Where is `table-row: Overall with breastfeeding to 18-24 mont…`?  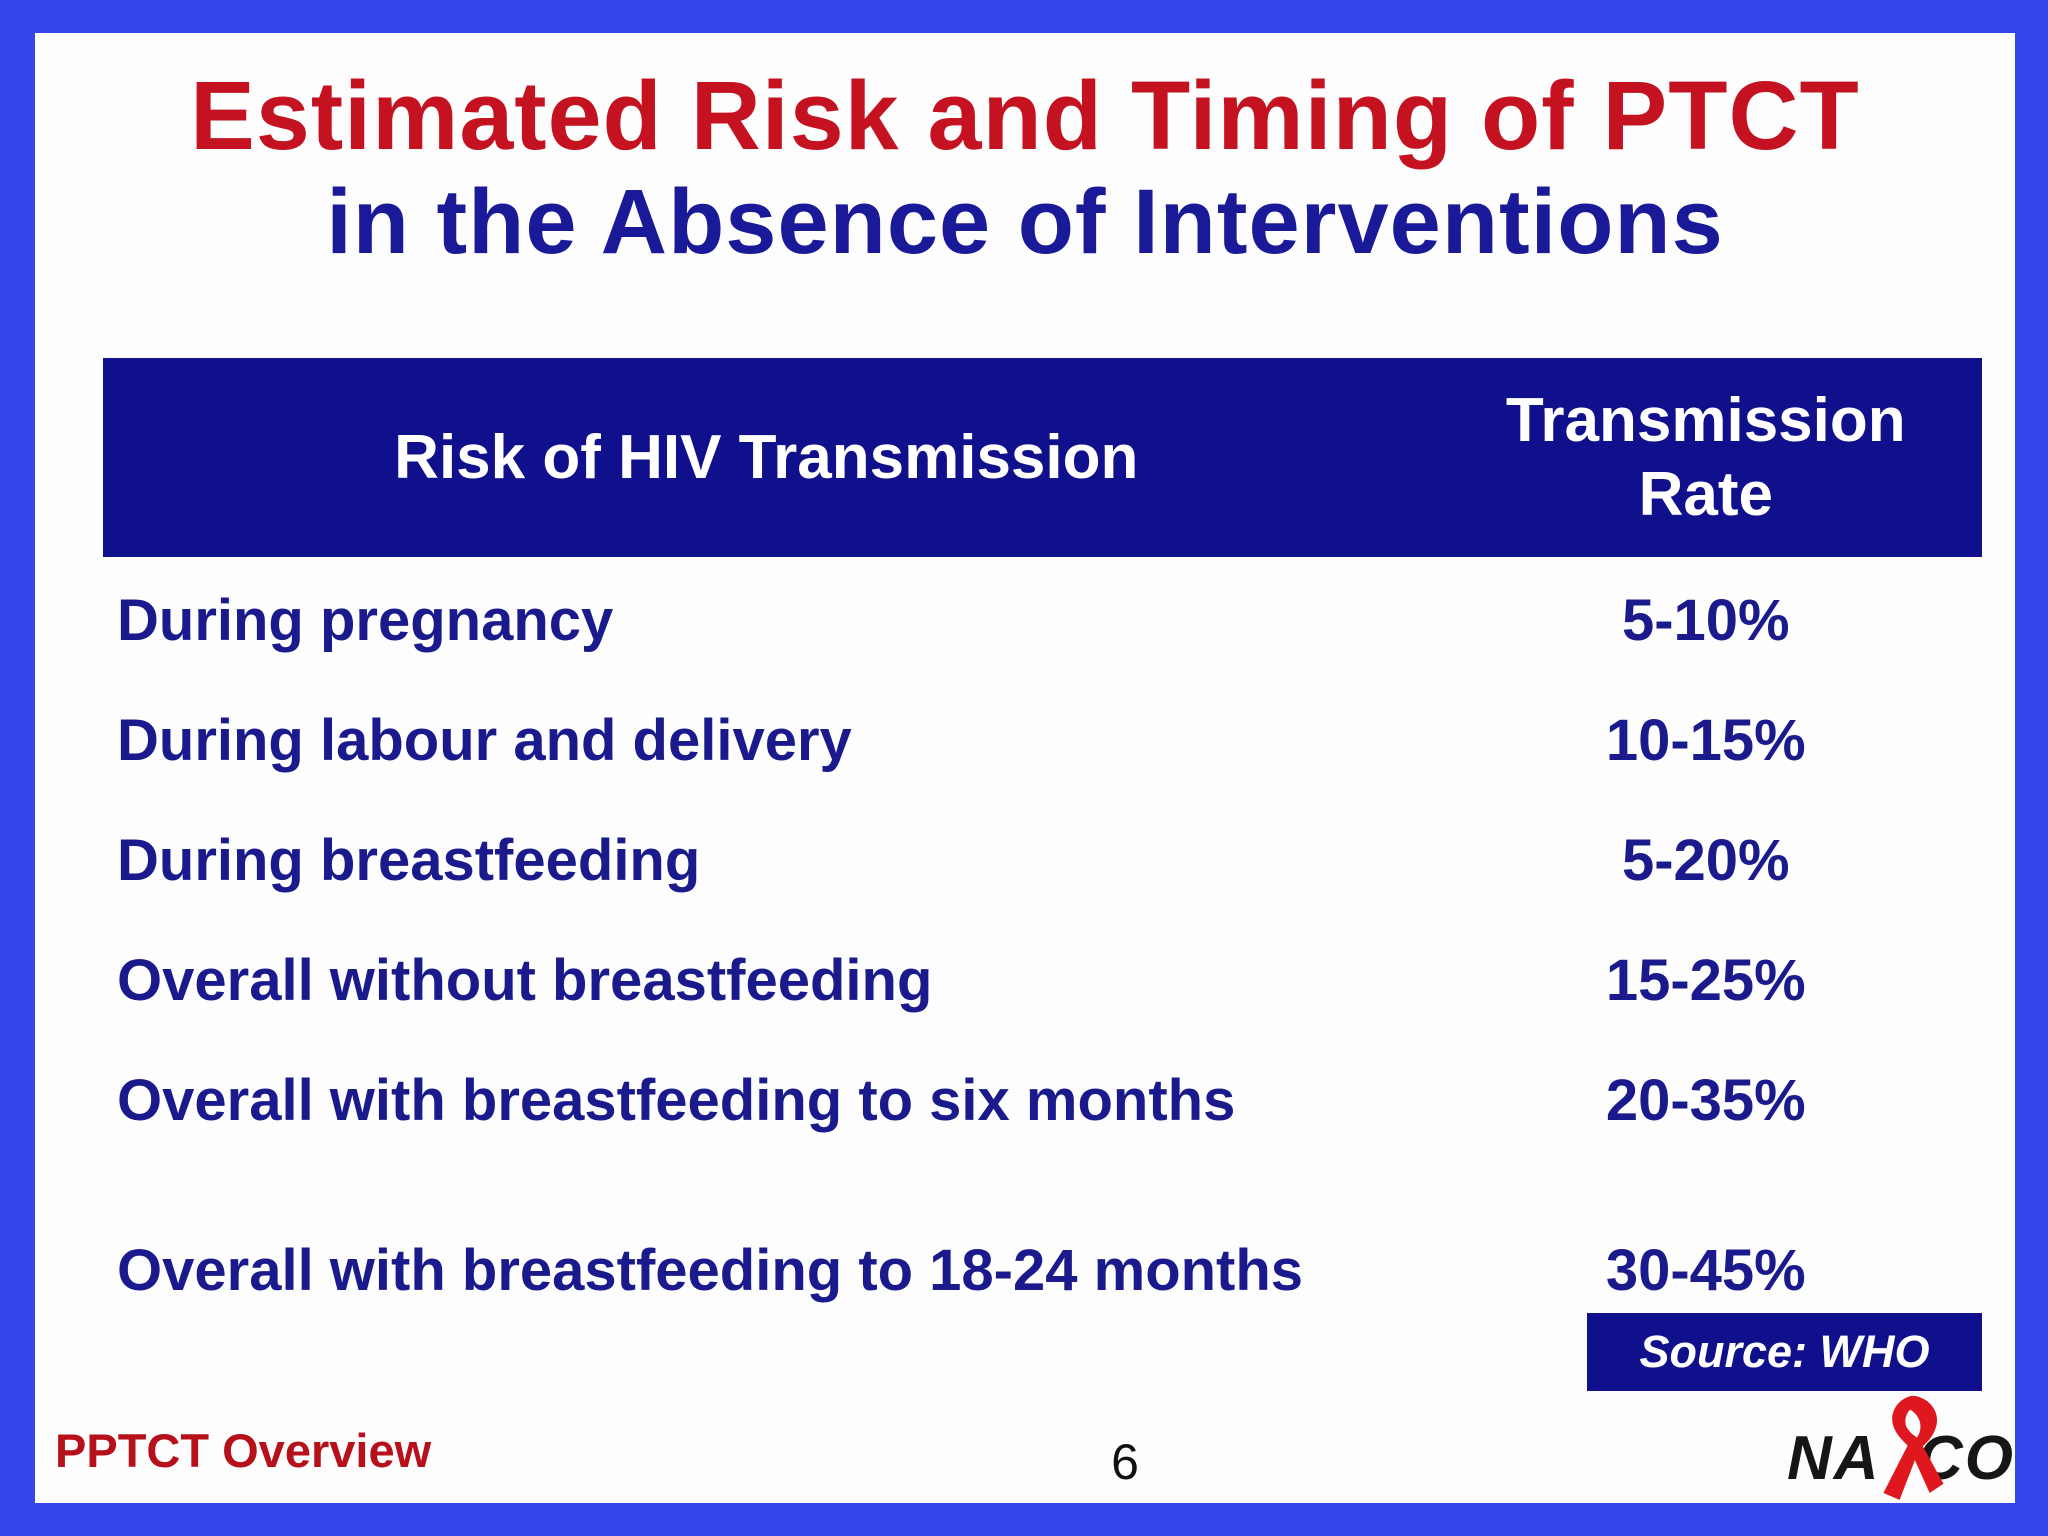
table-row: Overall with breastfeeding to 18-24 mont… is located at coordinates (1042, 1270).